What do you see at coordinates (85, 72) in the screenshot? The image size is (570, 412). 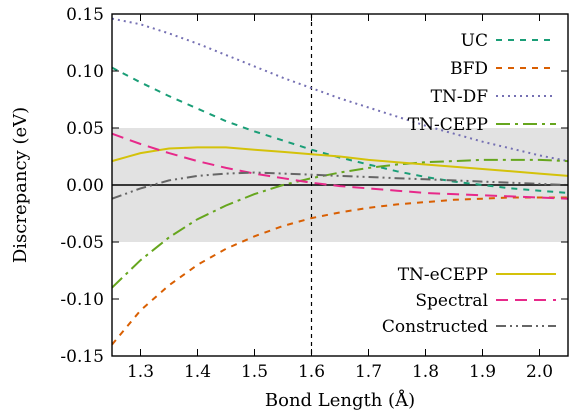 I see `y-tick-label: 0.10` at bounding box center [85, 72].